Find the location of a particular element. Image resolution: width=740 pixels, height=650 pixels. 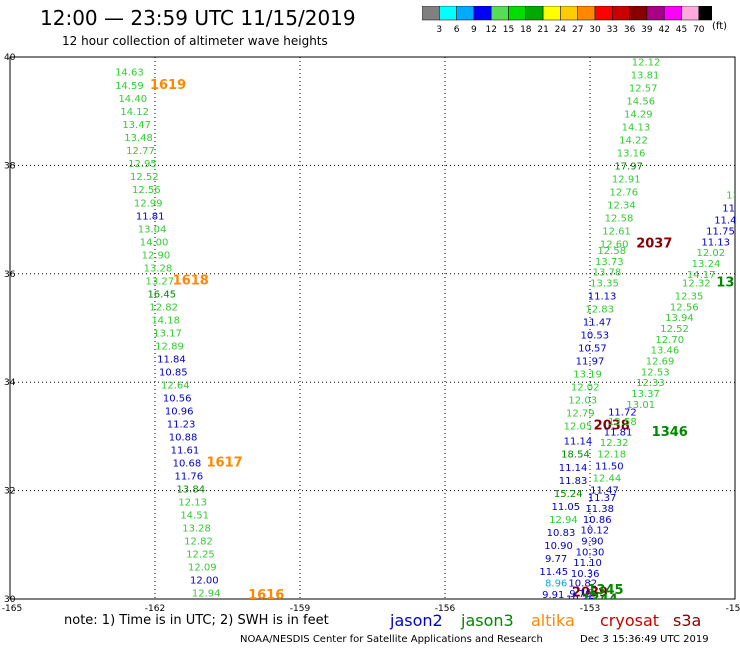

wave-height-label: 8.96 is located at coordinates (556, 584).